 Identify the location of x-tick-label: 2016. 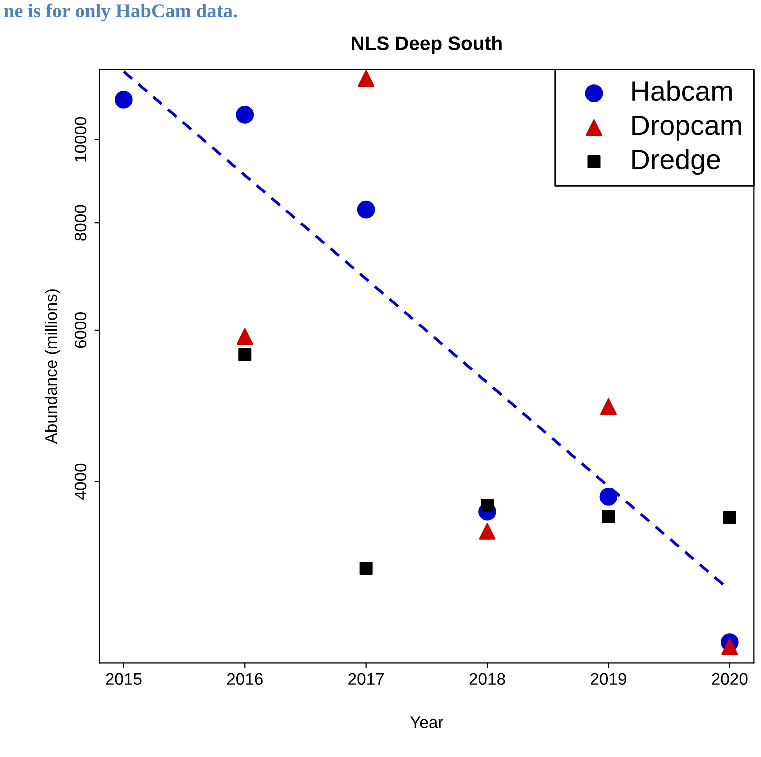
(245, 679).